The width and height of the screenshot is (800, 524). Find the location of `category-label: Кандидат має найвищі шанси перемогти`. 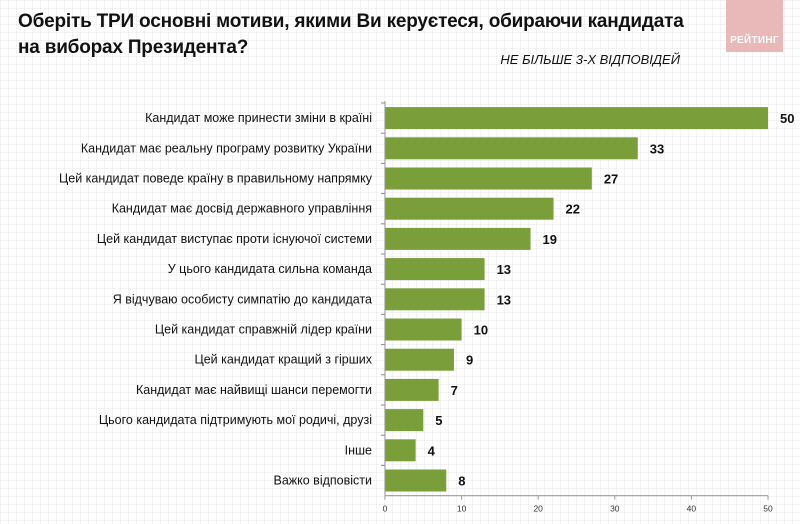

category-label: Кандидат має найвищі шанси перемогти is located at coordinates (254, 390).